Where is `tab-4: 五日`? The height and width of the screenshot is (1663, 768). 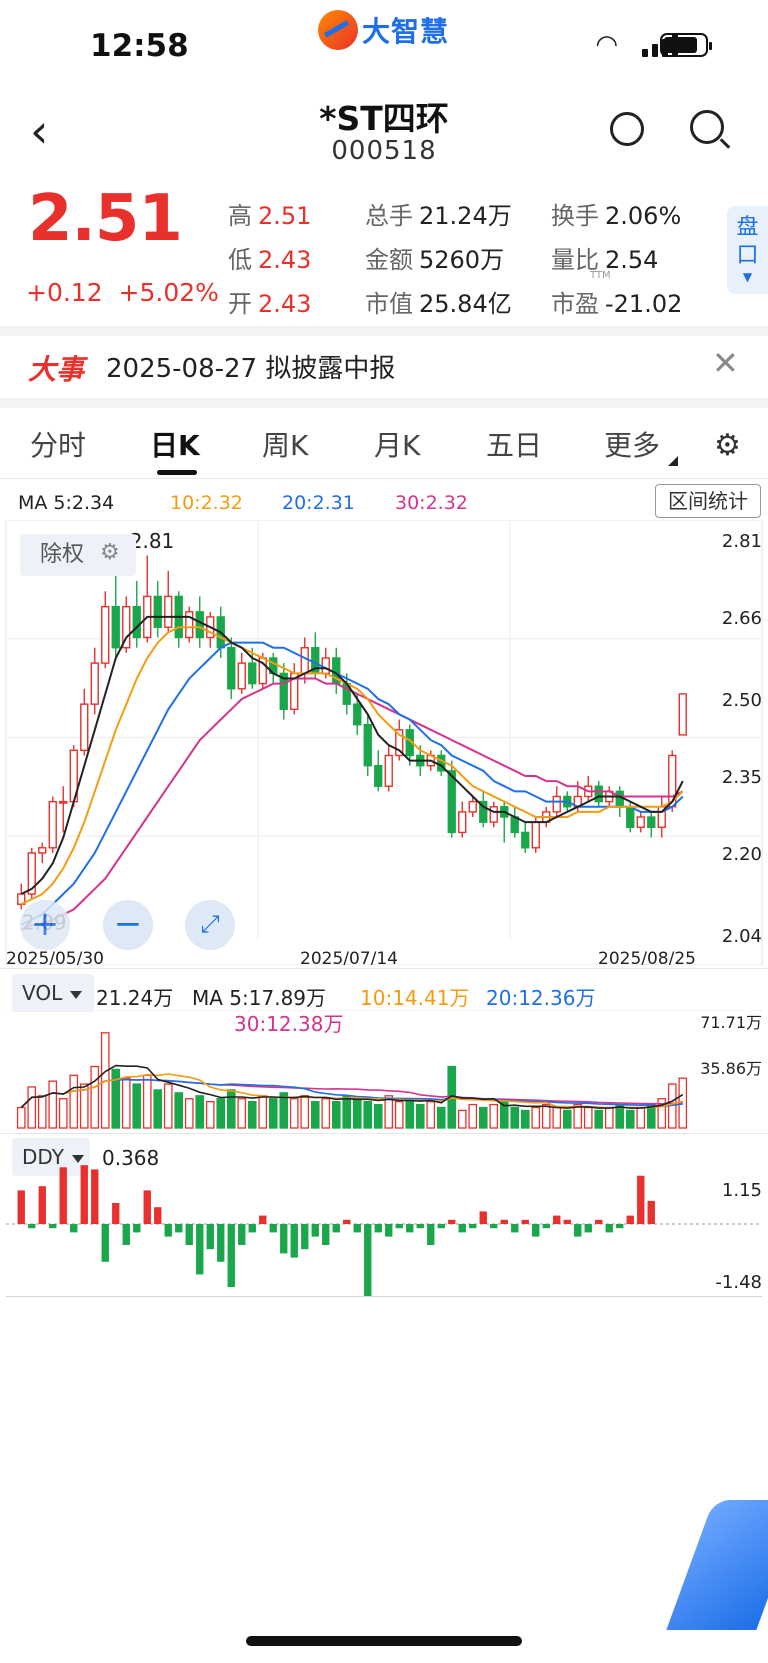
tab-4: 五日 is located at coordinates (514, 445).